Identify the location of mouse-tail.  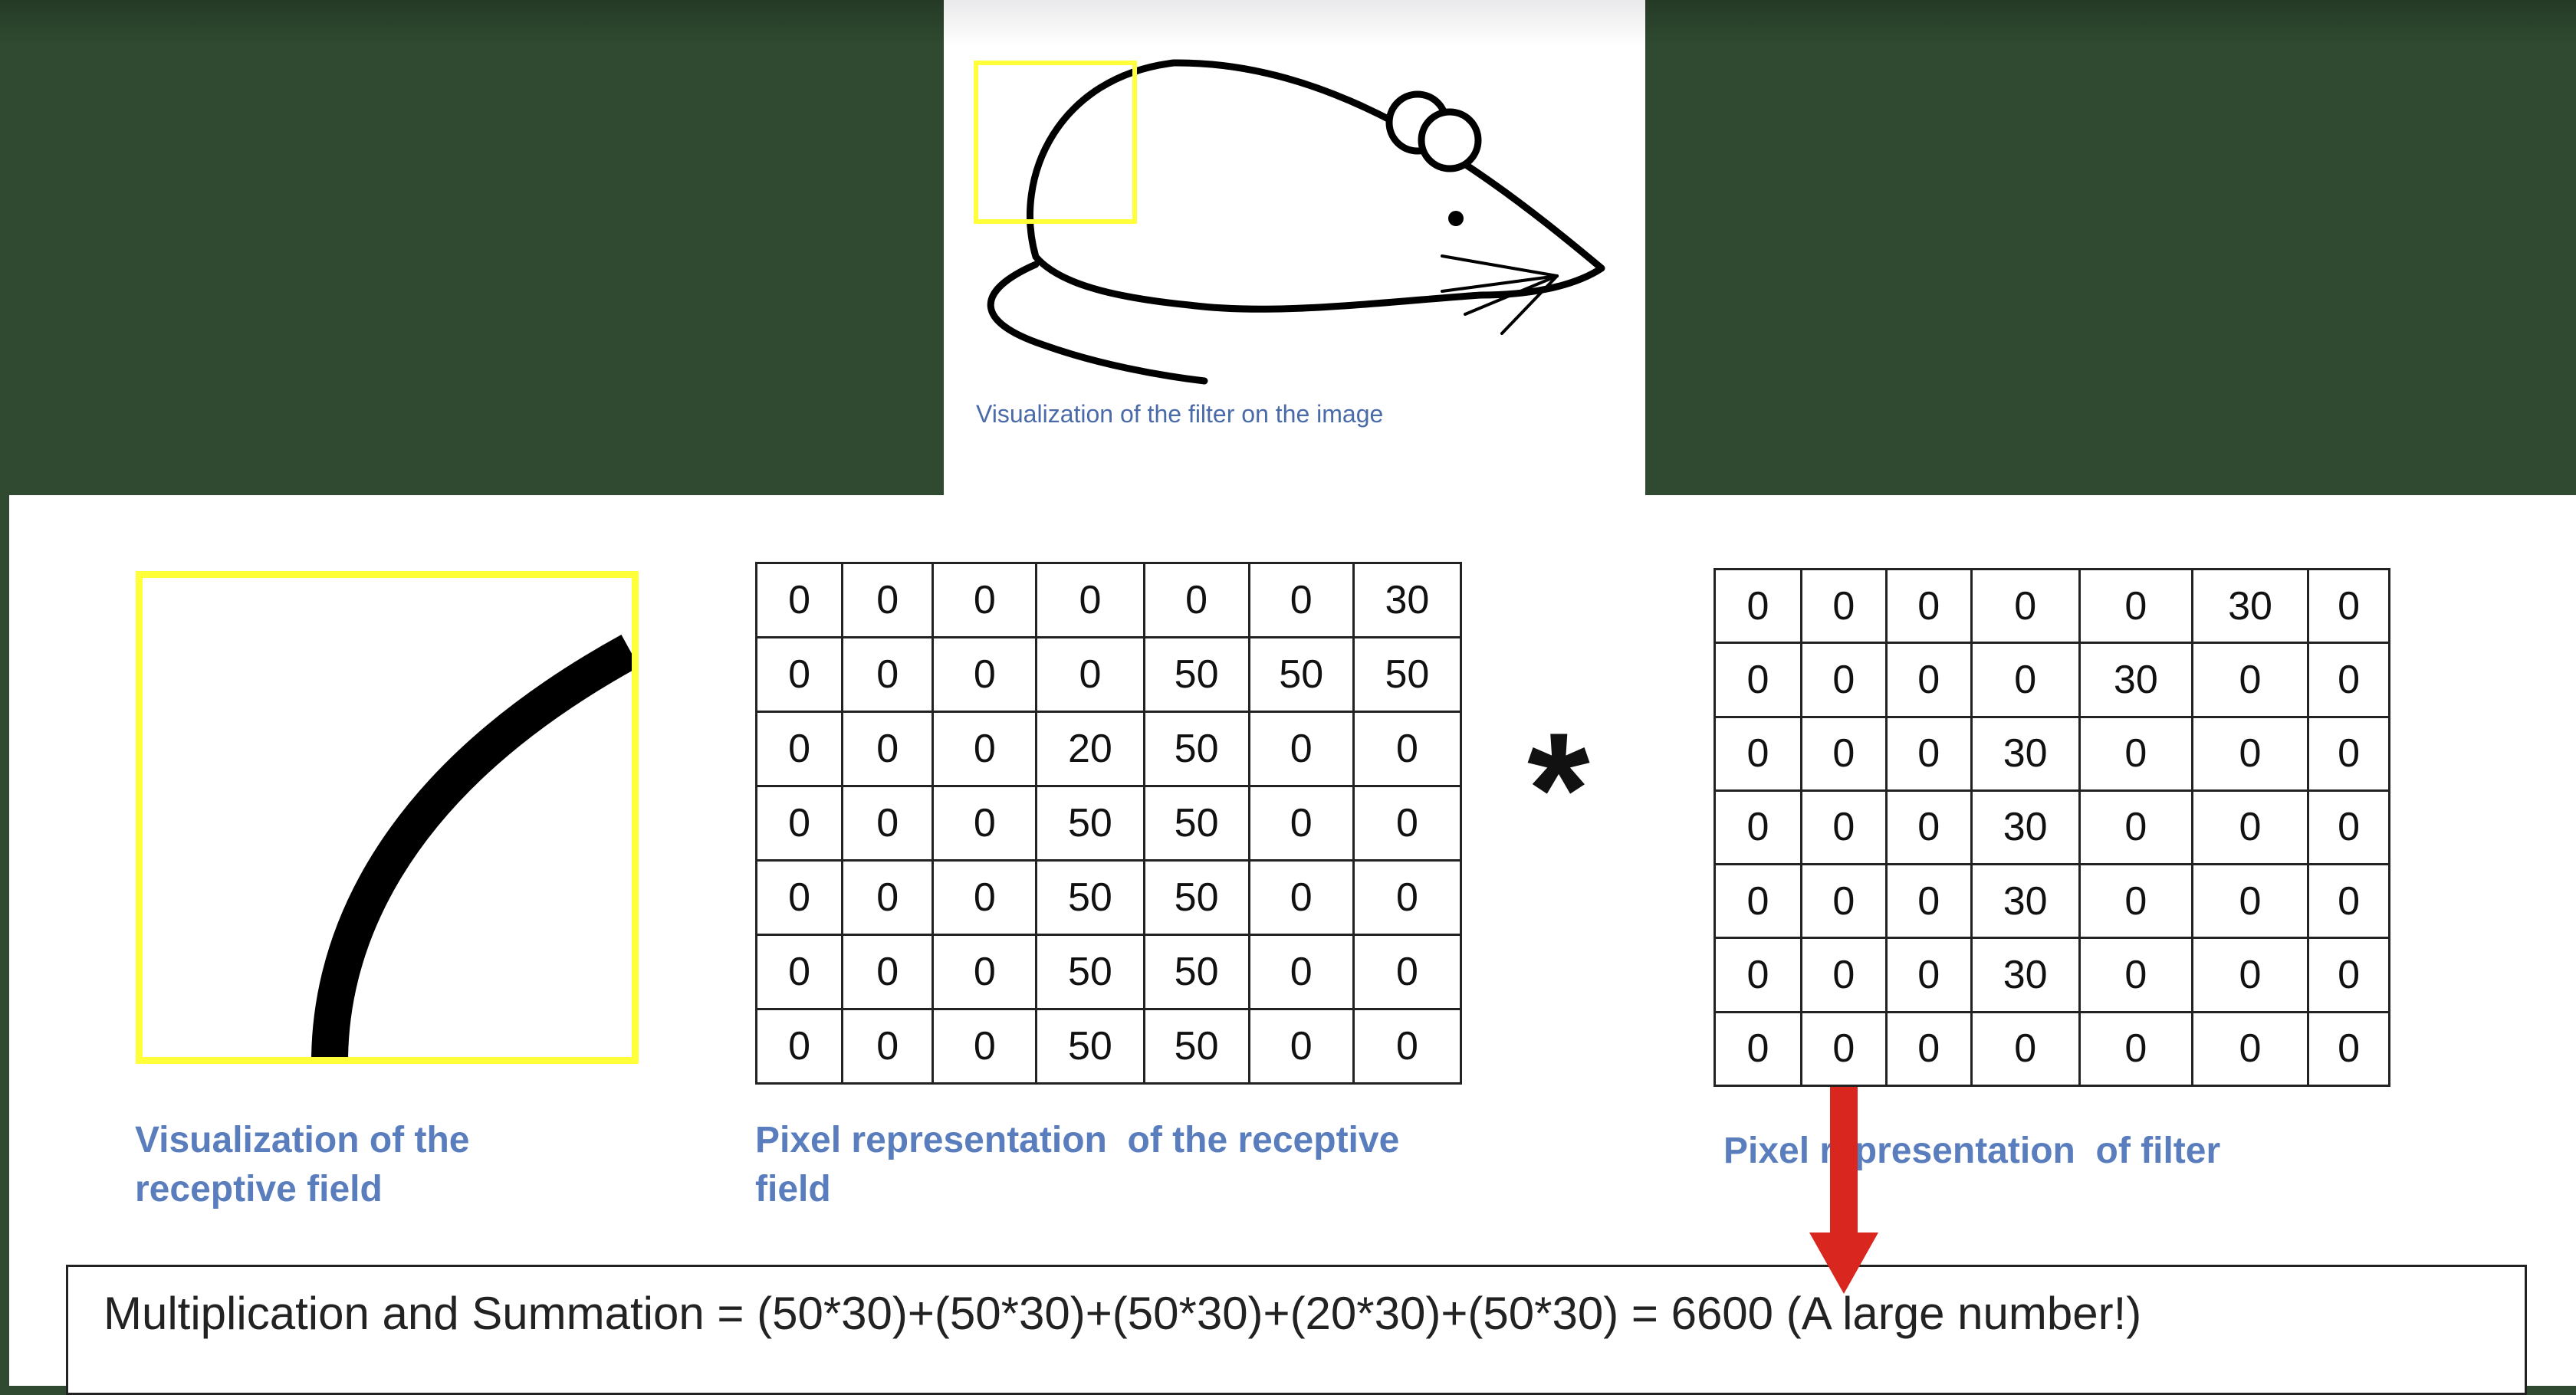
(1097, 323).